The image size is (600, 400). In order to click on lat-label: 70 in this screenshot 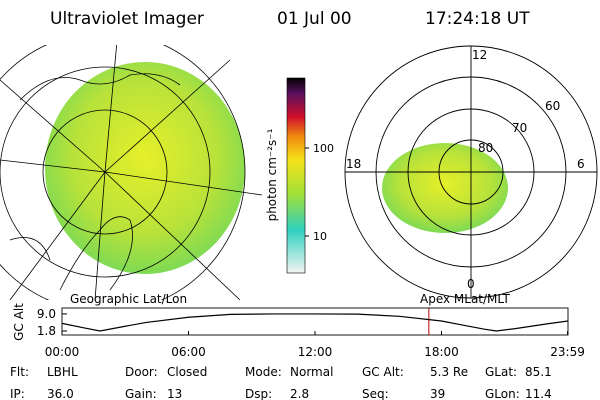, I will do `click(519, 128)`.